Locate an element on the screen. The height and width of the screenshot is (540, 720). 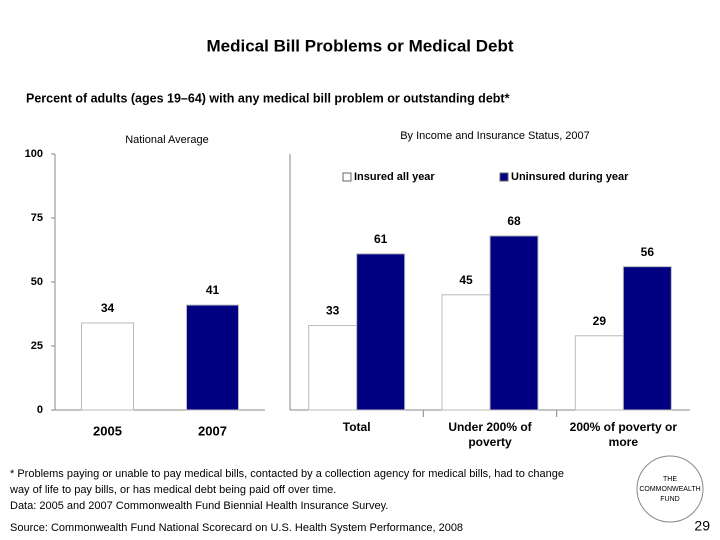
x-label-box: 200% of poverty or more is located at coordinates (623, 434).